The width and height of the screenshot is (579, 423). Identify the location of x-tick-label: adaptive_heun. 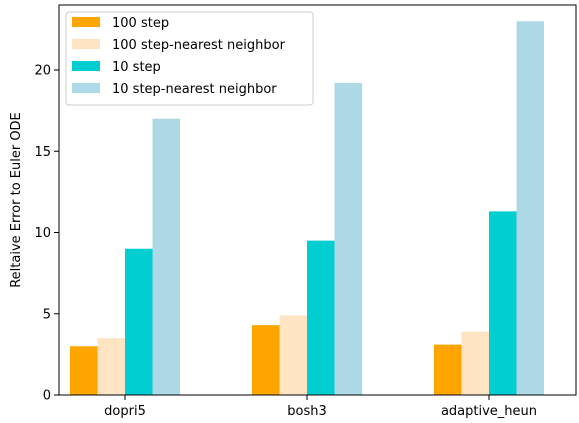
(489, 411).